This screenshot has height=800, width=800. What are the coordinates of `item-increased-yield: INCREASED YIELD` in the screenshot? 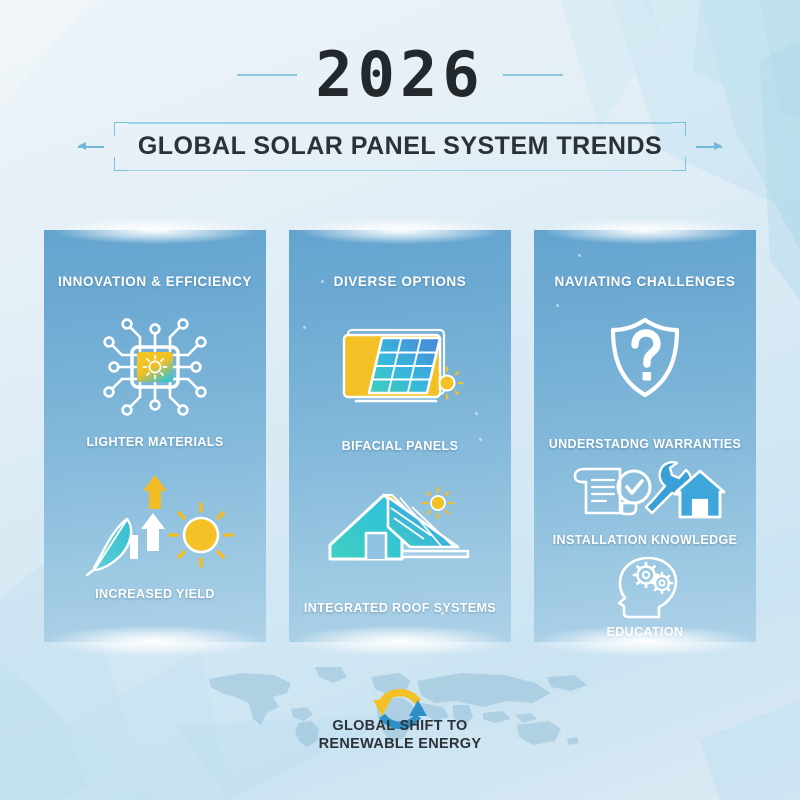 It's located at (155, 535).